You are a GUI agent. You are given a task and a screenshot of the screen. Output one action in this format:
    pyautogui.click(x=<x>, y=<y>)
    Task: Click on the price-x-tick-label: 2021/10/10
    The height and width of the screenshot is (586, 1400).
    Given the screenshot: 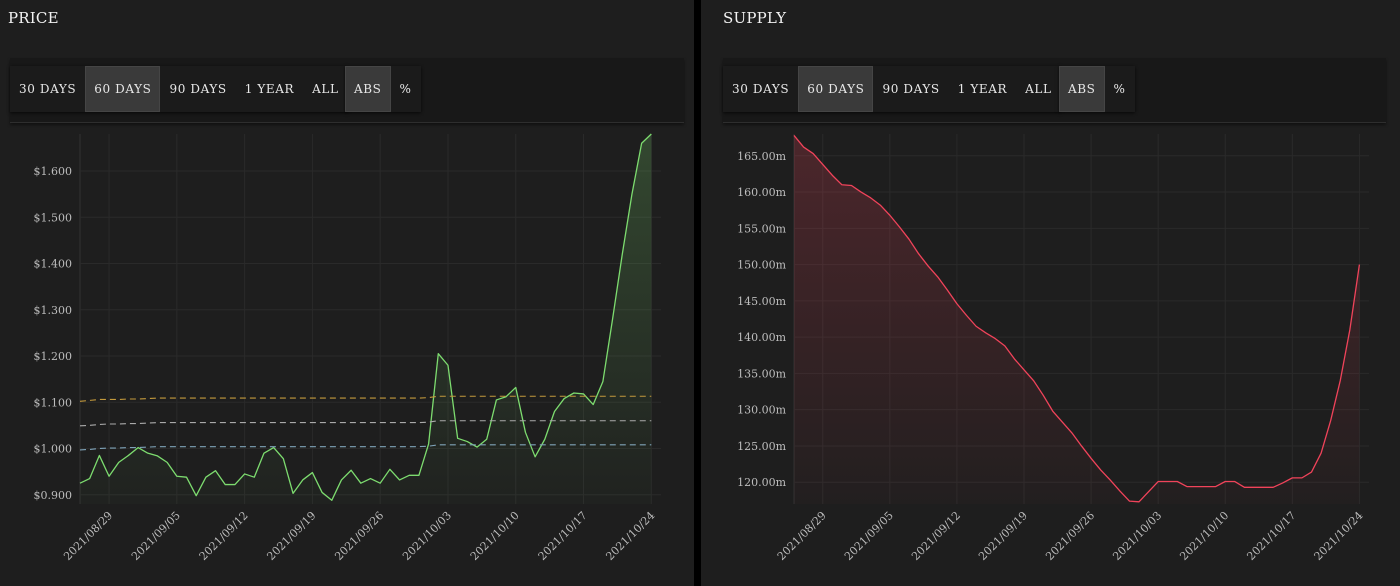 What is the action you would take?
    pyautogui.click(x=495, y=536)
    